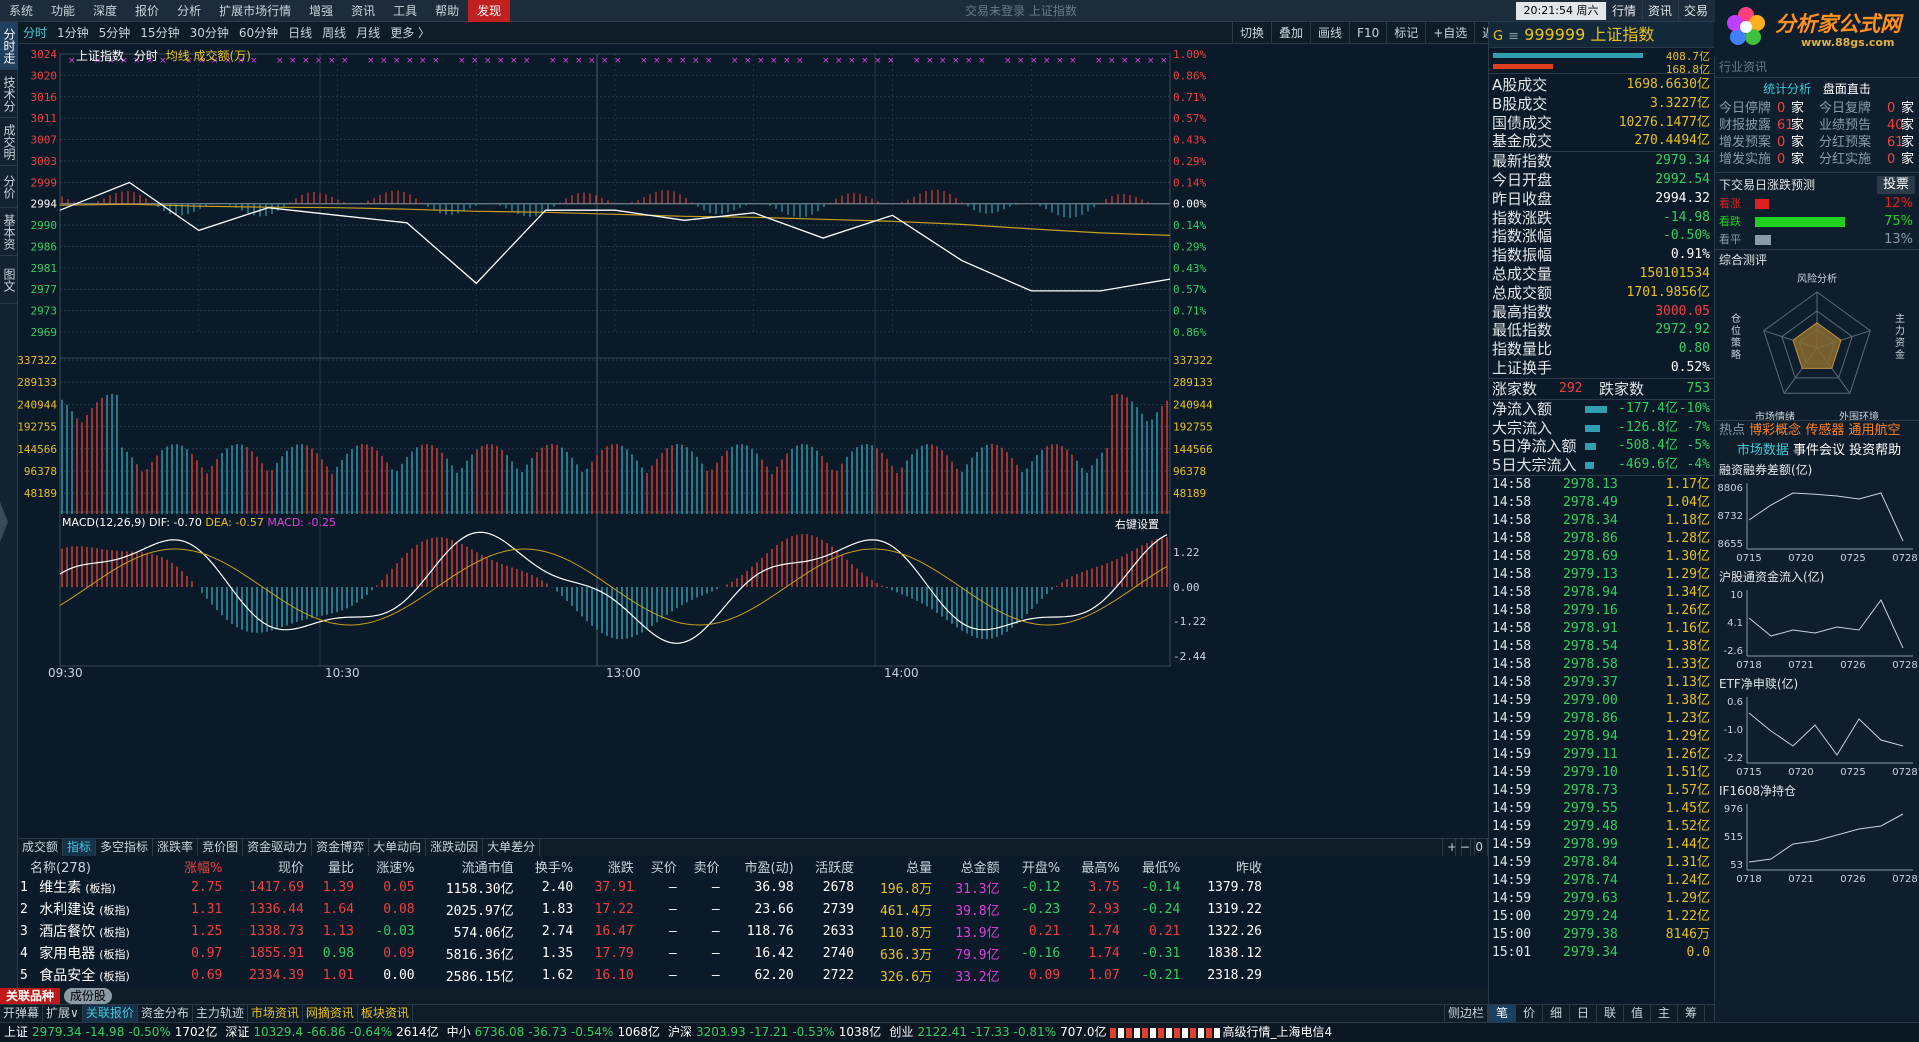 The width and height of the screenshot is (1919, 1042). Describe the element at coordinates (84, 976) in the screenshot. I see `sector-name: 食品安全 (板指)` at that location.